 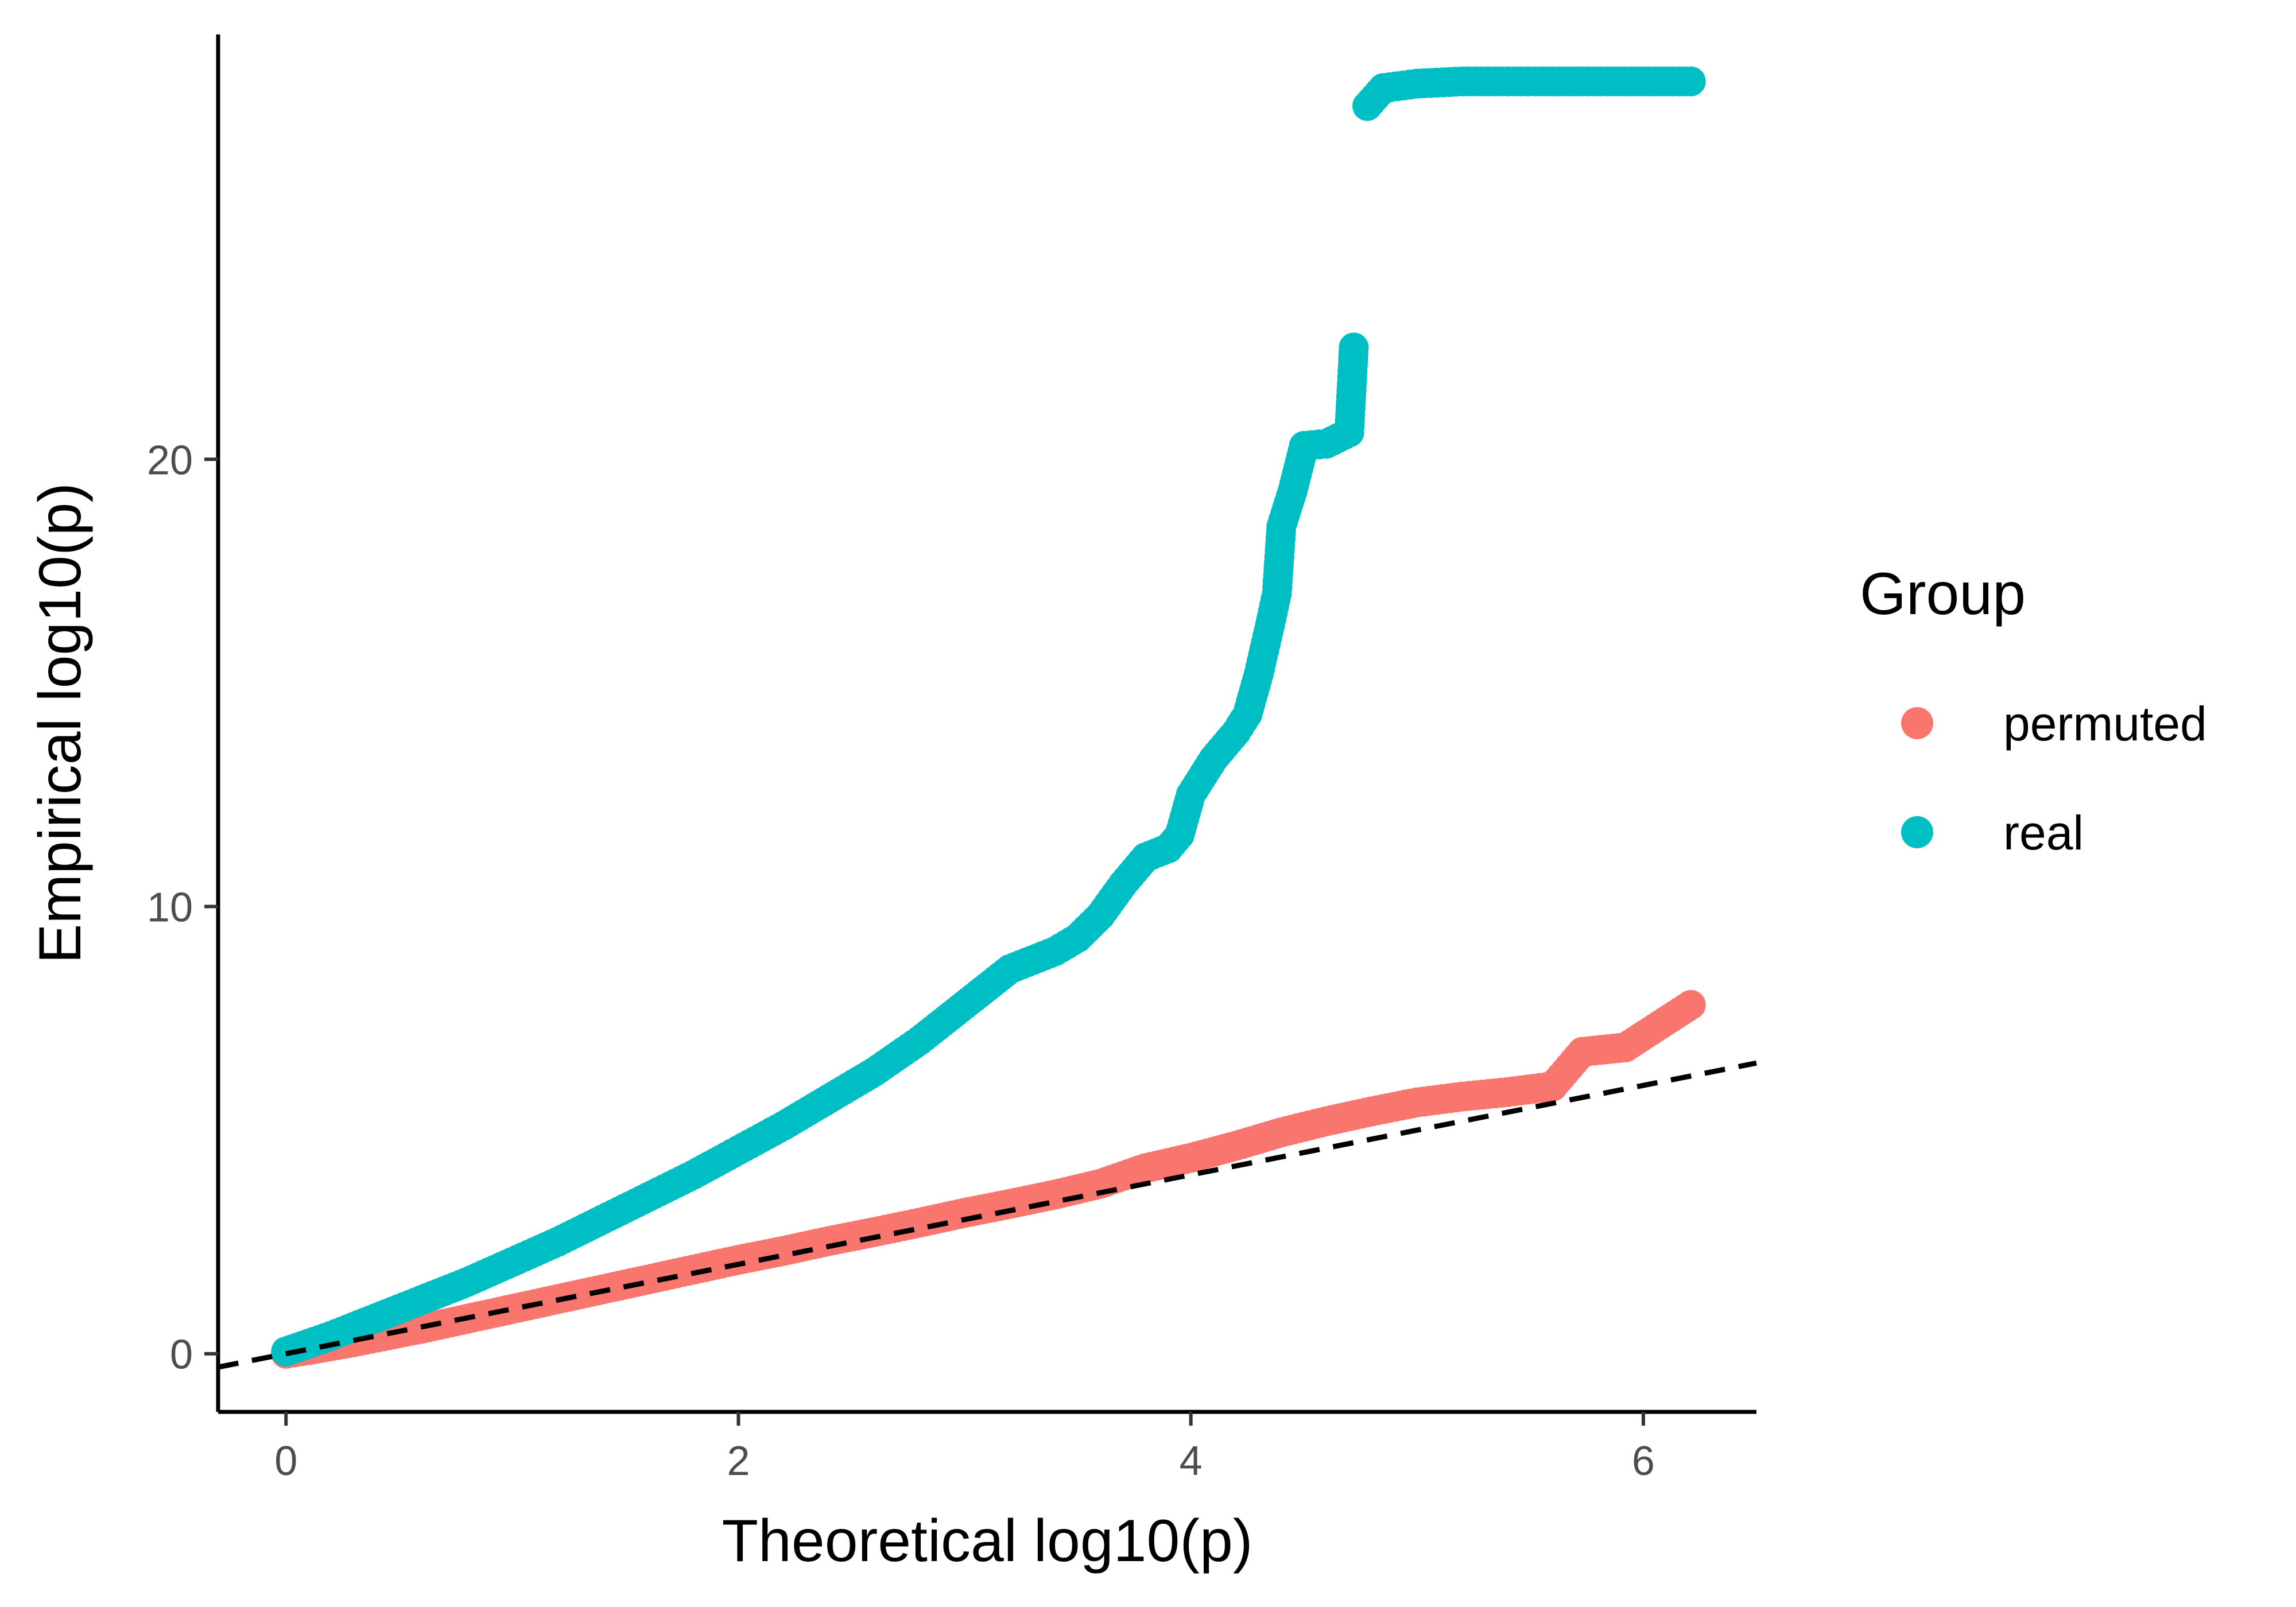 I want to click on legend-label-permuted: permuted, so click(x=2105, y=724).